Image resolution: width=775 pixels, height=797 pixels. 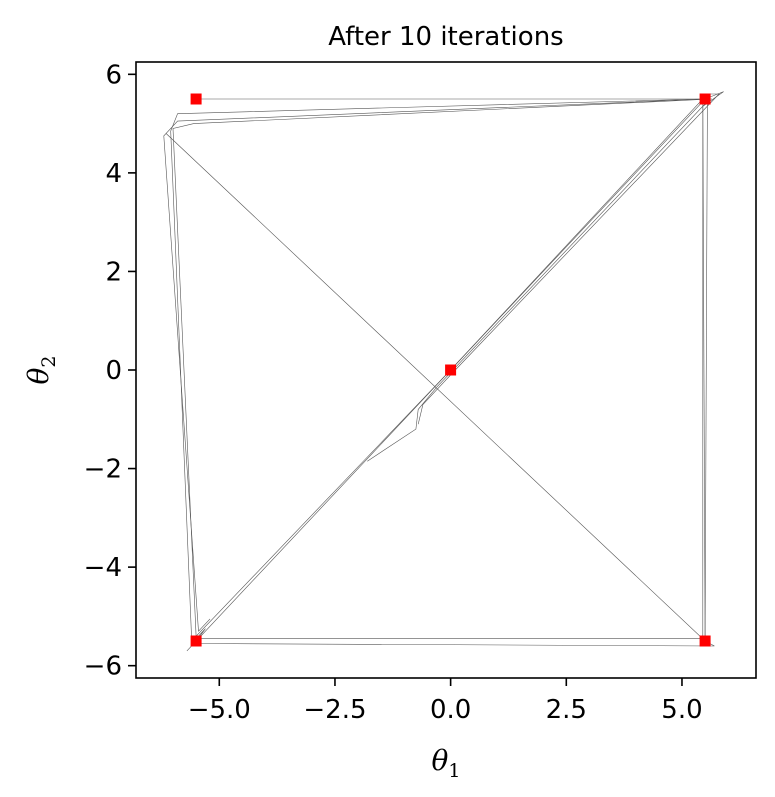 I want to click on x-tick-label: 2.5, so click(x=566, y=710).